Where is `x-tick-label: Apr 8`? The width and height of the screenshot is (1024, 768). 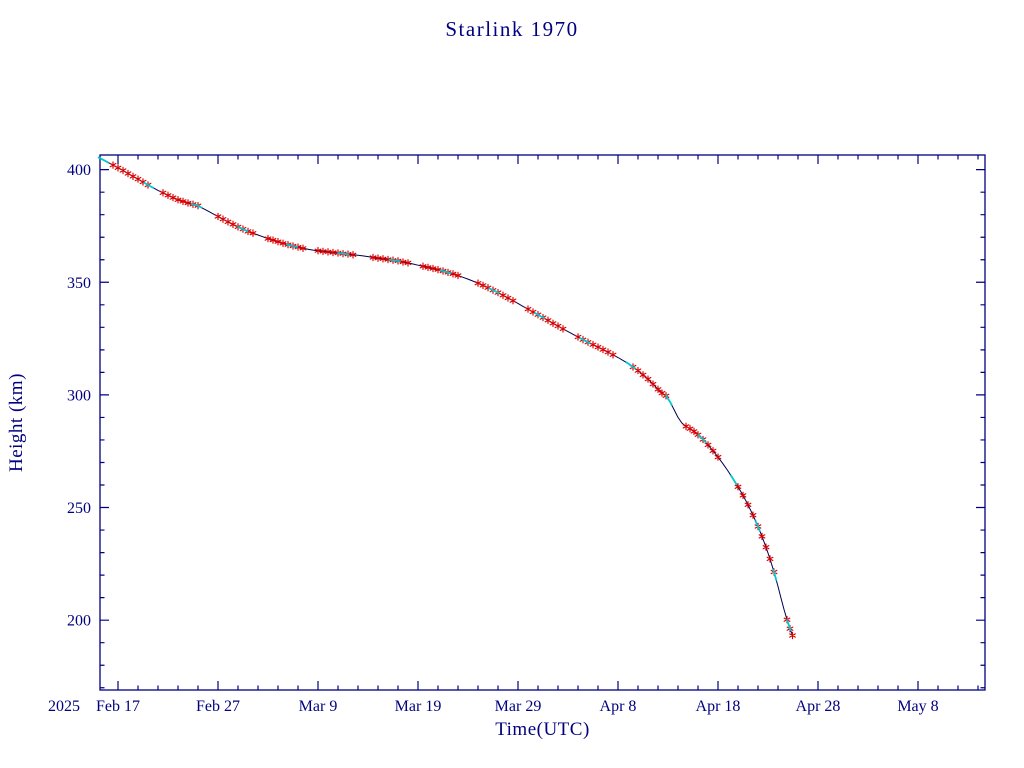 x-tick-label: Apr 8 is located at coordinates (618, 706).